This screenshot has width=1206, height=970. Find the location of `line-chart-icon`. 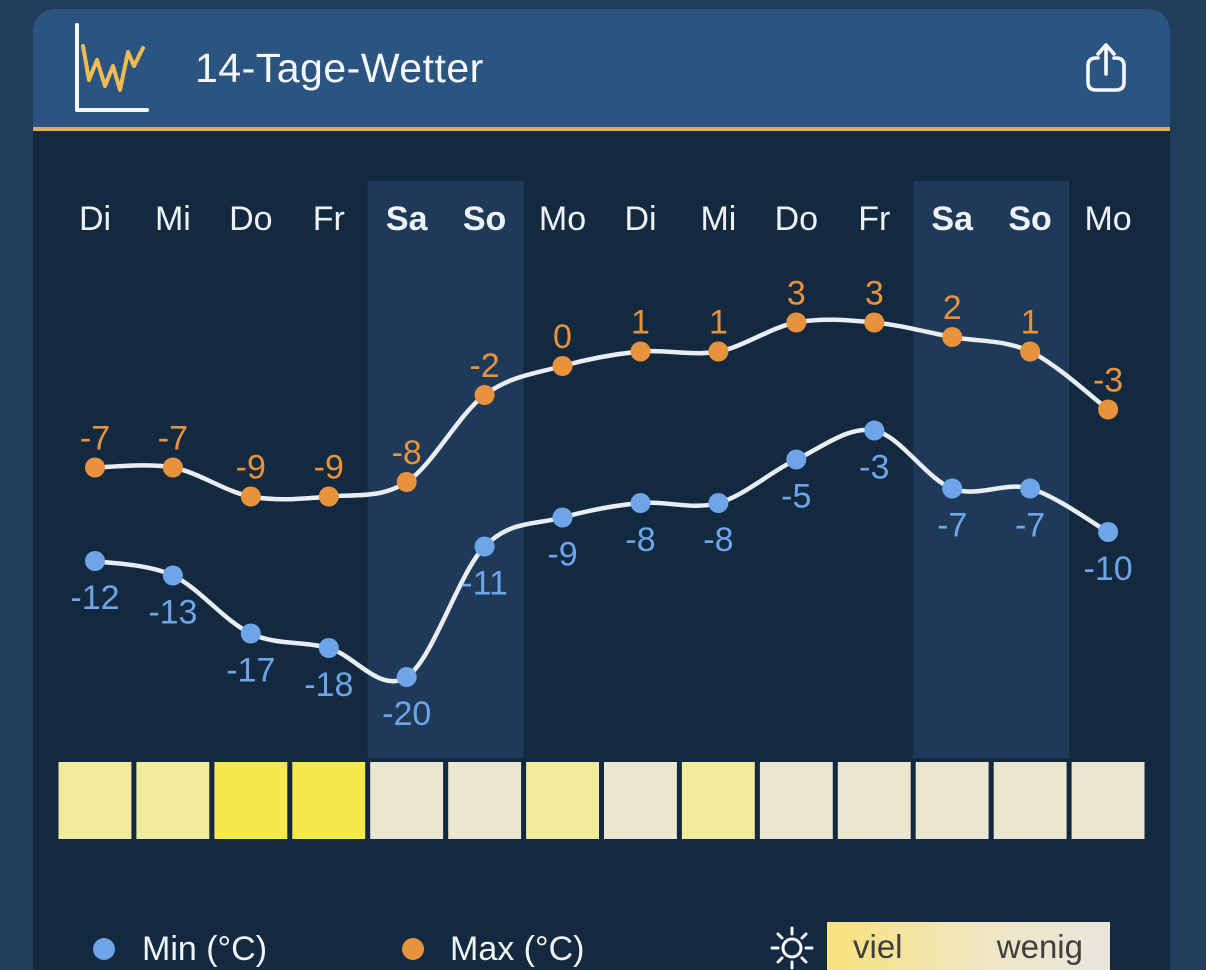

line-chart-icon is located at coordinates (112, 67).